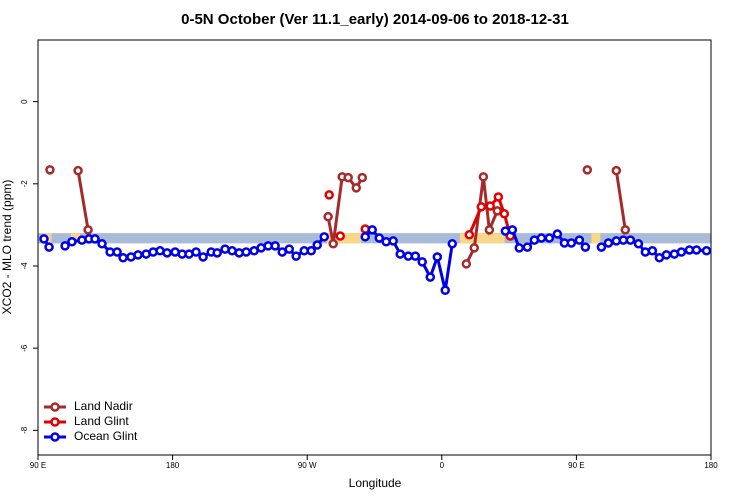  I want to click on y-tick-label: -6, so click(24, 348).